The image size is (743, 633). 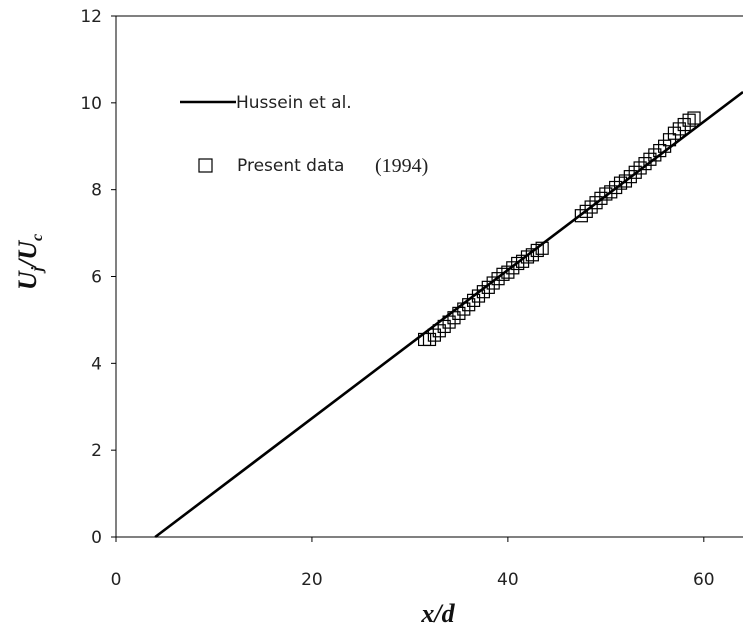 What do you see at coordinates (559, 229) in the screenshot?
I see `series-present-data-markers` at bounding box center [559, 229].